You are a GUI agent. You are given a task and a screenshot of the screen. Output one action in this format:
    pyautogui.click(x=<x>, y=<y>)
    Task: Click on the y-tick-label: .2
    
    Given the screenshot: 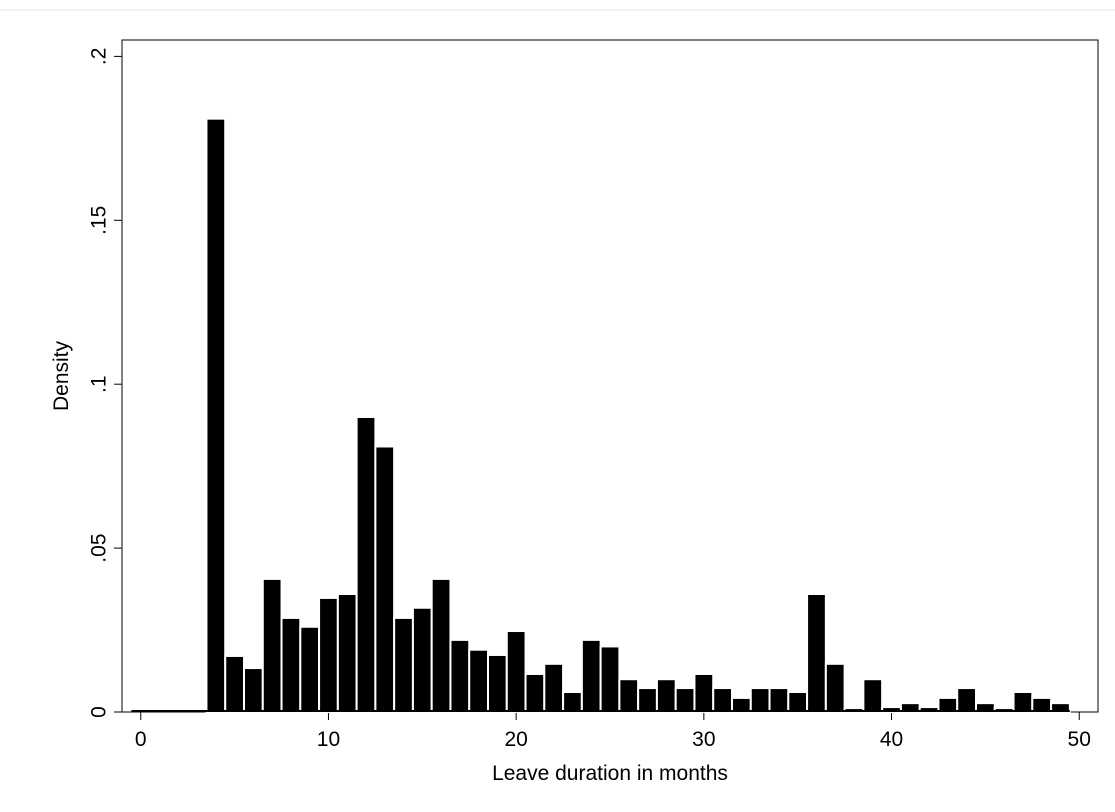 What is the action you would take?
    pyautogui.click(x=99, y=57)
    